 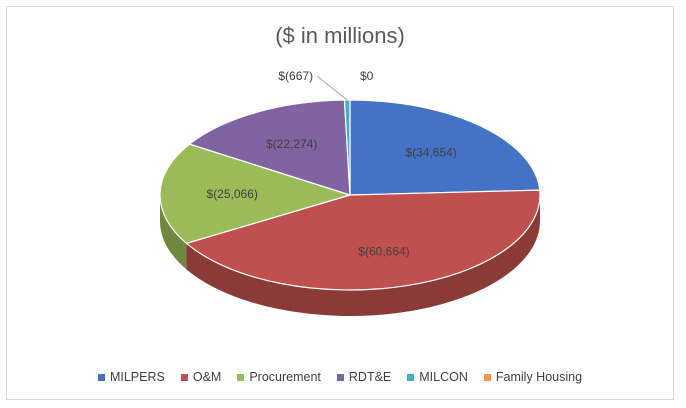 What do you see at coordinates (137, 377) in the screenshot?
I see `legend-label-milpers: MILPERS` at bounding box center [137, 377].